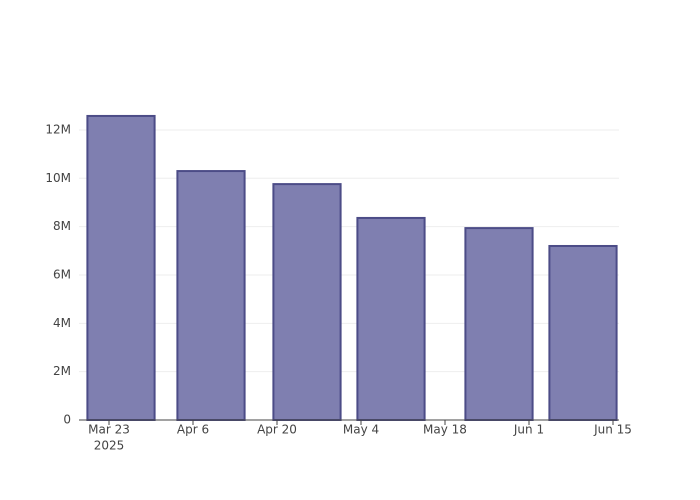  What do you see at coordinates (612, 430) in the screenshot?
I see `x-tick-label: Jun 15` at bounding box center [612, 430].